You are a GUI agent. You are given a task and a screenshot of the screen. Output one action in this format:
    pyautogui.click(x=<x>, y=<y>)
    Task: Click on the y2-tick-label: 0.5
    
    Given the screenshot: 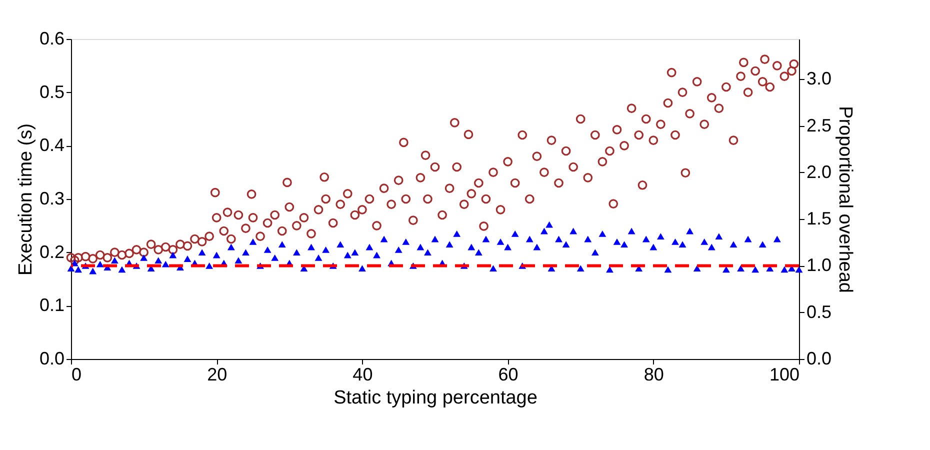 What is the action you would take?
    pyautogui.click(x=819, y=312)
    